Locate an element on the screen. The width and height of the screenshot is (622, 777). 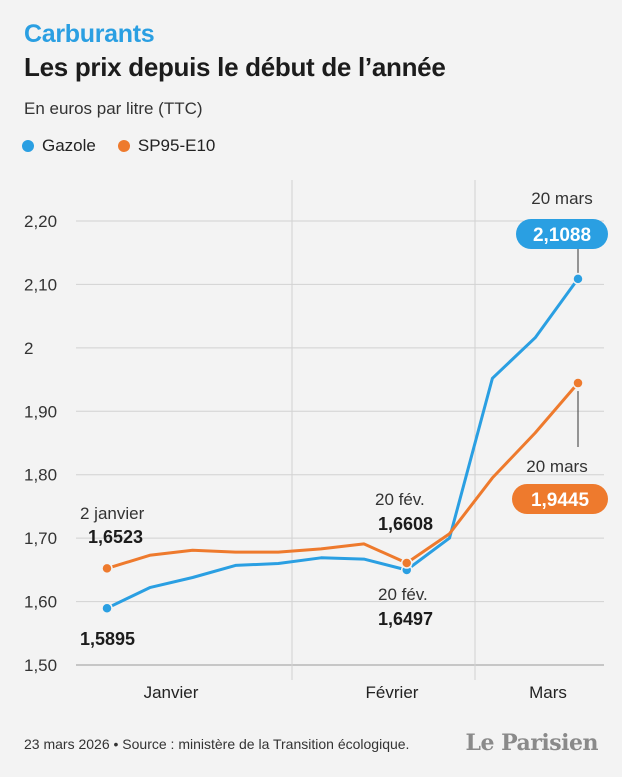
brand-logo: Le Parisien is located at coordinates (531, 743).